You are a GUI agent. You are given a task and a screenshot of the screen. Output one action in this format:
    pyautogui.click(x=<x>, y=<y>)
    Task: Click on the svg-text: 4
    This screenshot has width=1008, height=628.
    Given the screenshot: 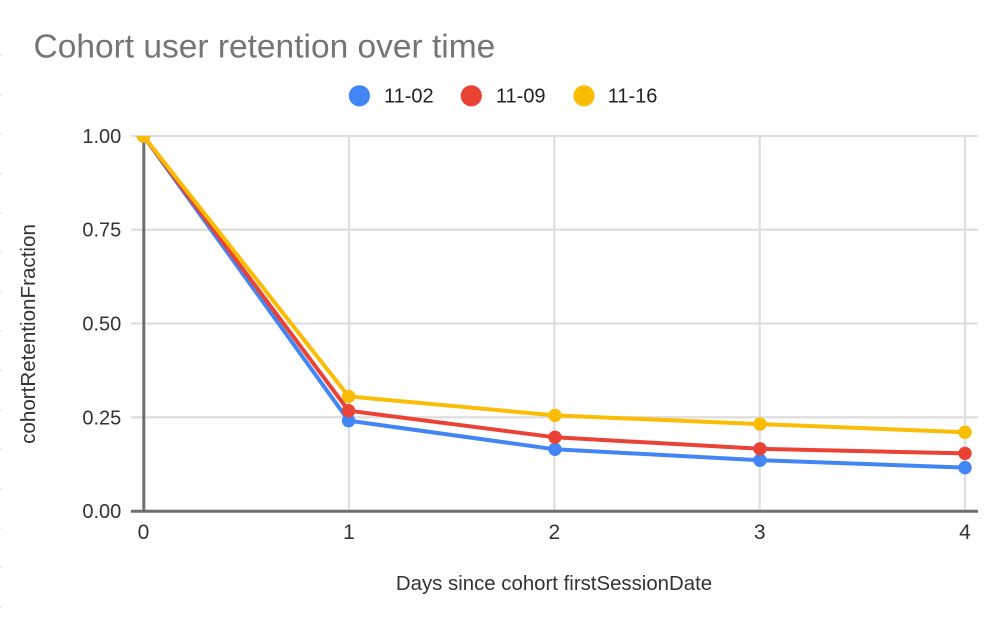 What is the action you would take?
    pyautogui.click(x=965, y=532)
    